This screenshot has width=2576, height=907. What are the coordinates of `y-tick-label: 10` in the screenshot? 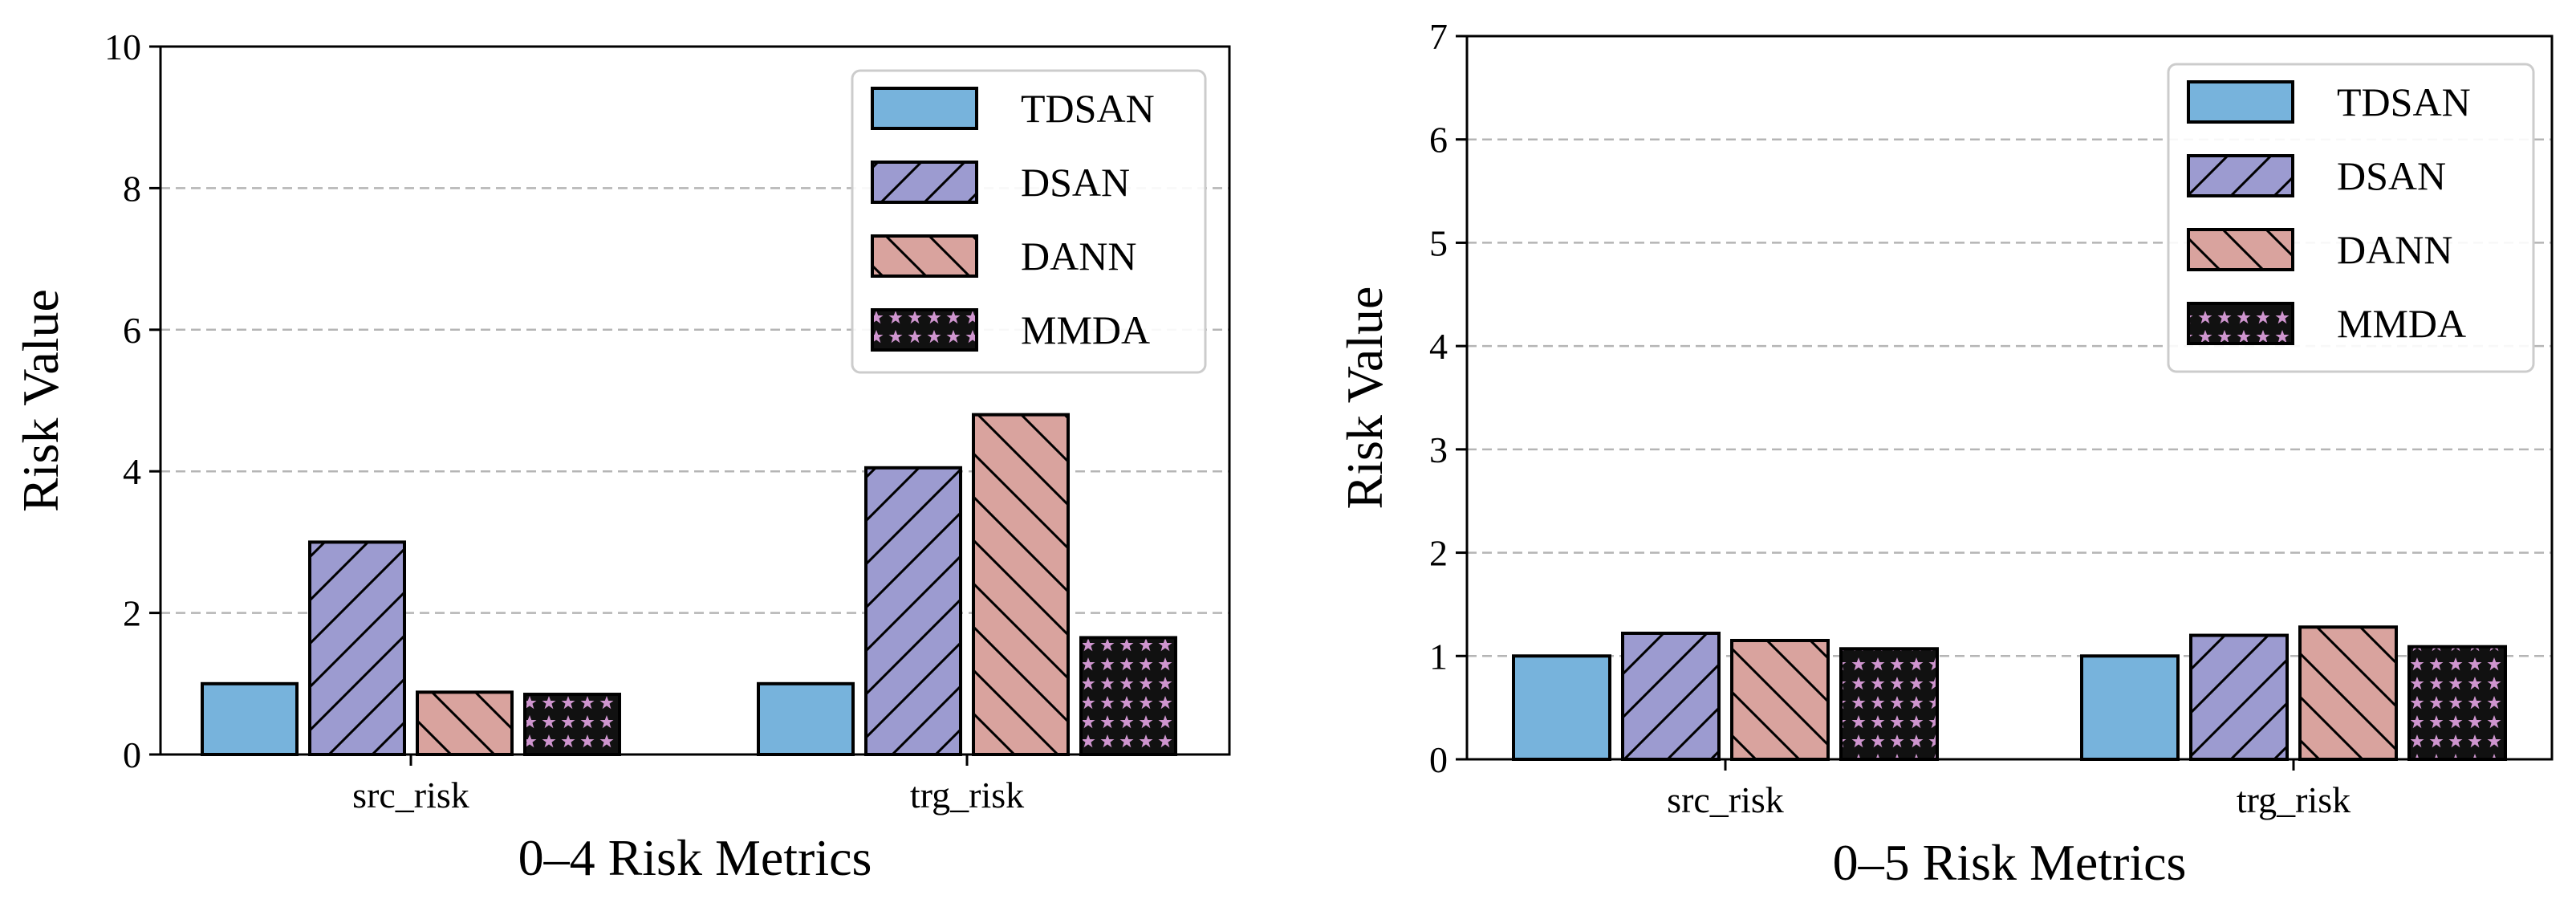 It's located at (122, 46).